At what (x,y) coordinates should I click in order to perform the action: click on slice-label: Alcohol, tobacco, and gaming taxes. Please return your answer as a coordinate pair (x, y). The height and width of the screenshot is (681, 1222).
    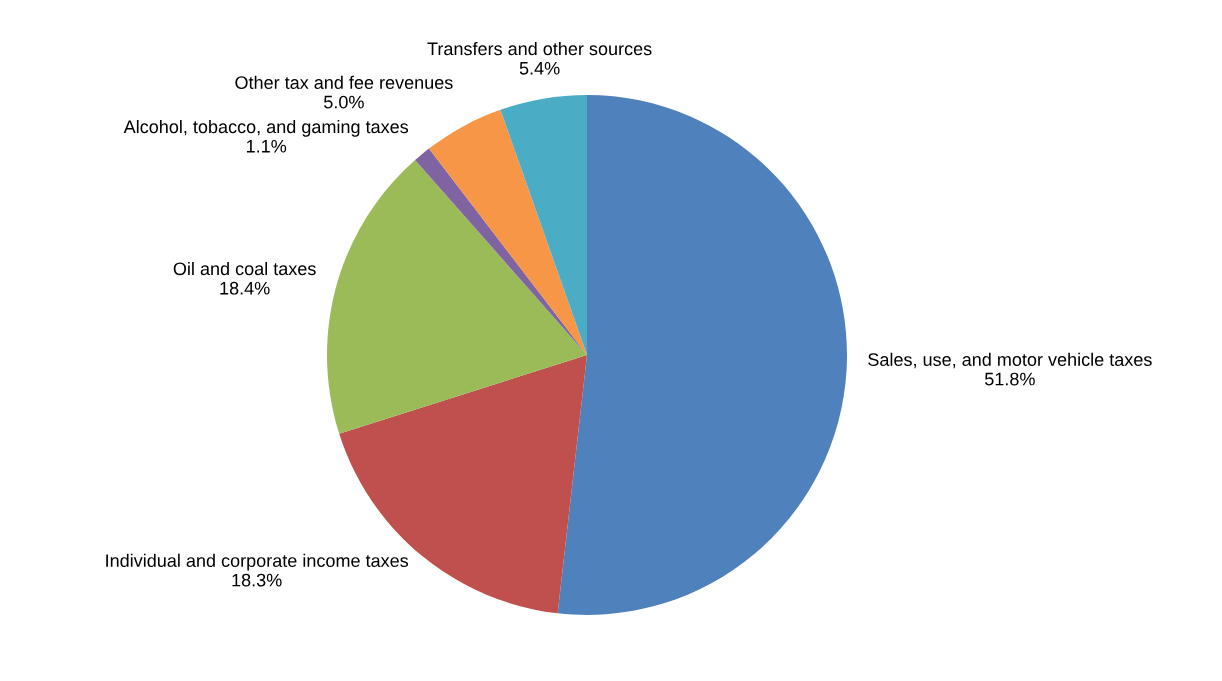
    Looking at the image, I should click on (266, 128).